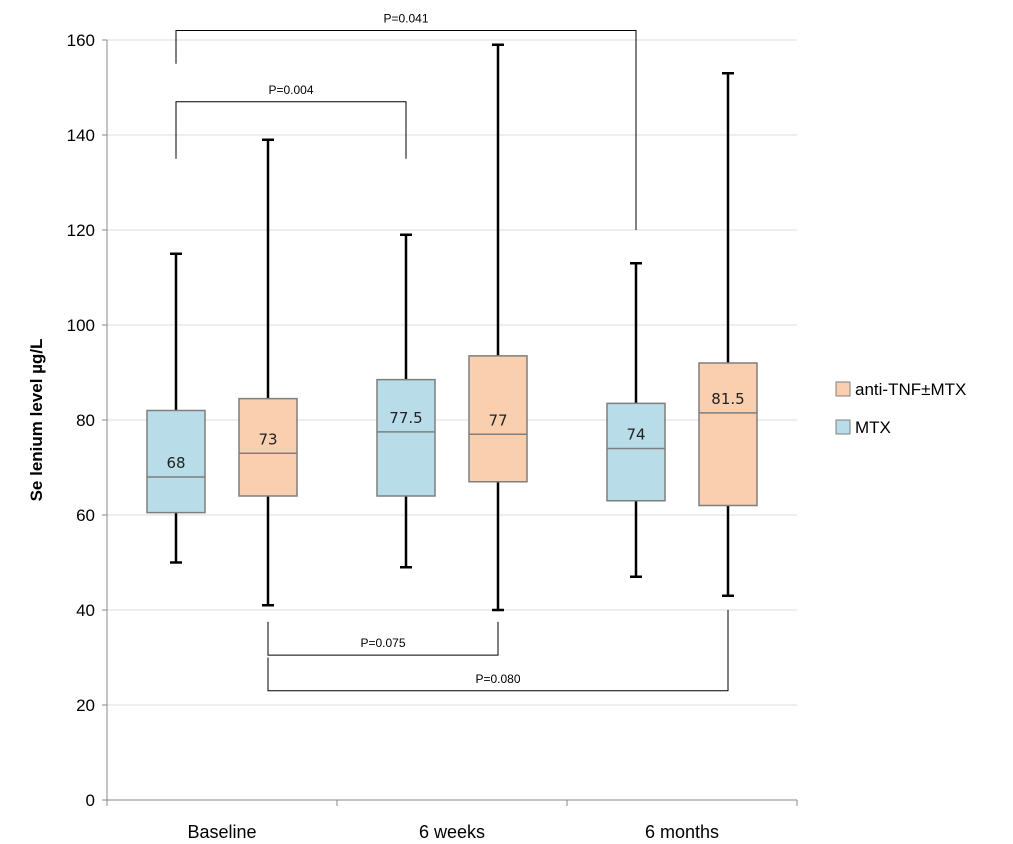  I want to click on p-value-label: P=0.075, so click(382, 643).